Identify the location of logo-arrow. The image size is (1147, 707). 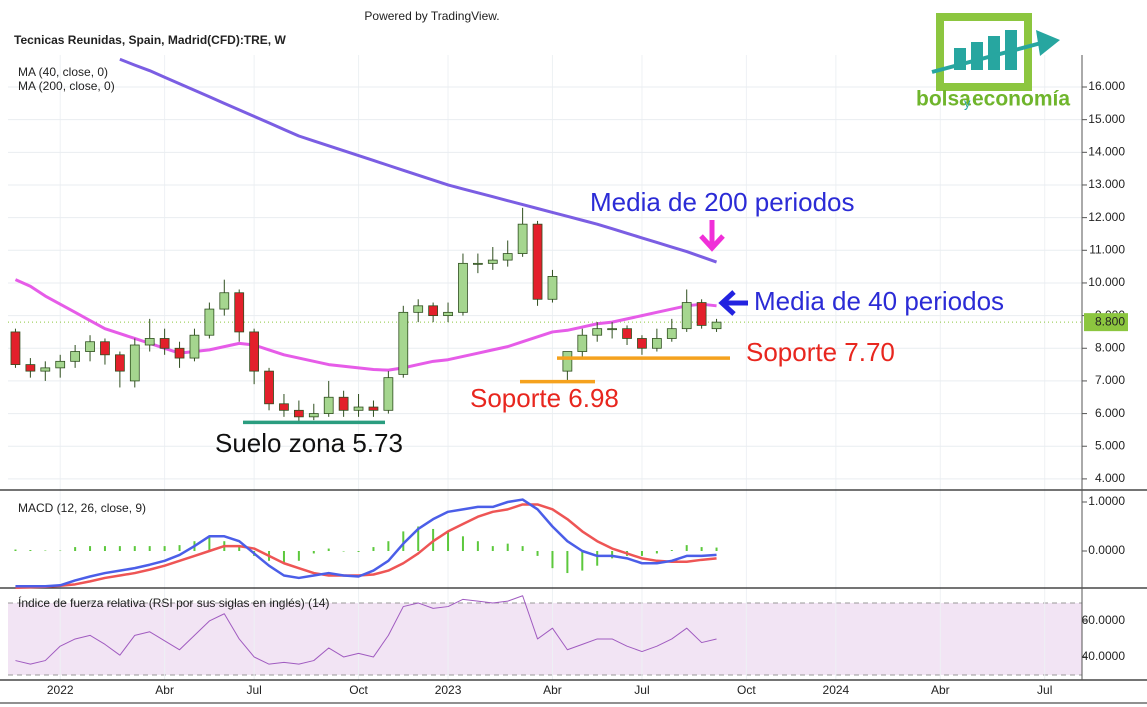
(988, 57).